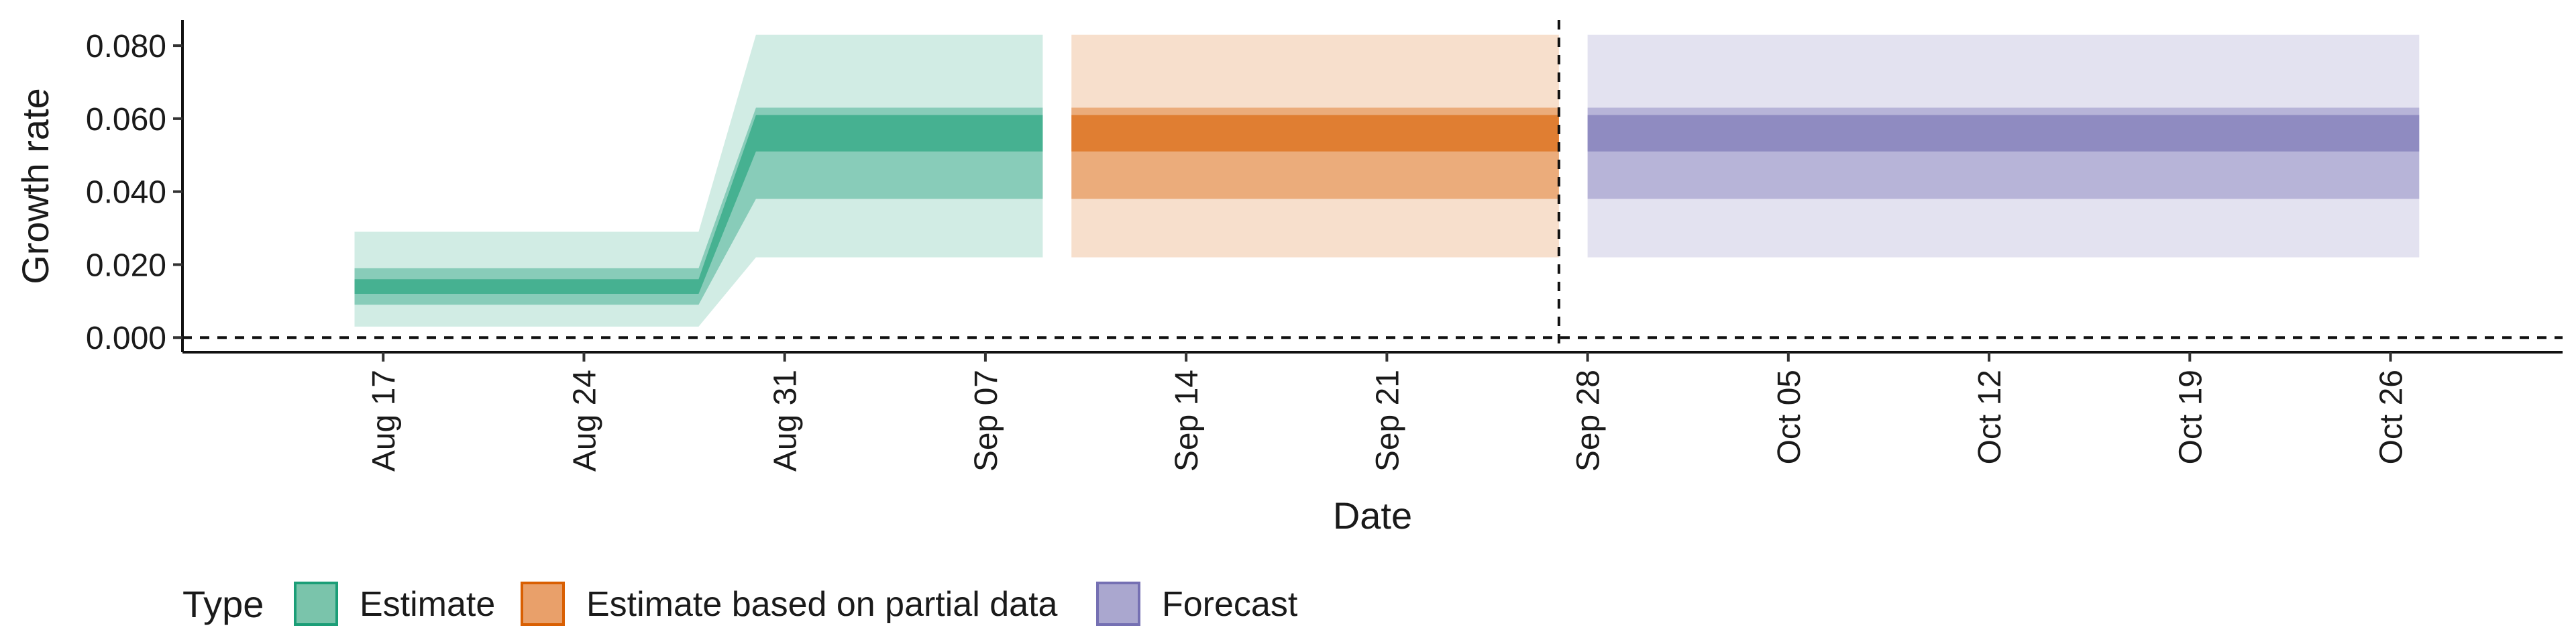  I want to click on y-tick-label: 0.060, so click(126, 120).